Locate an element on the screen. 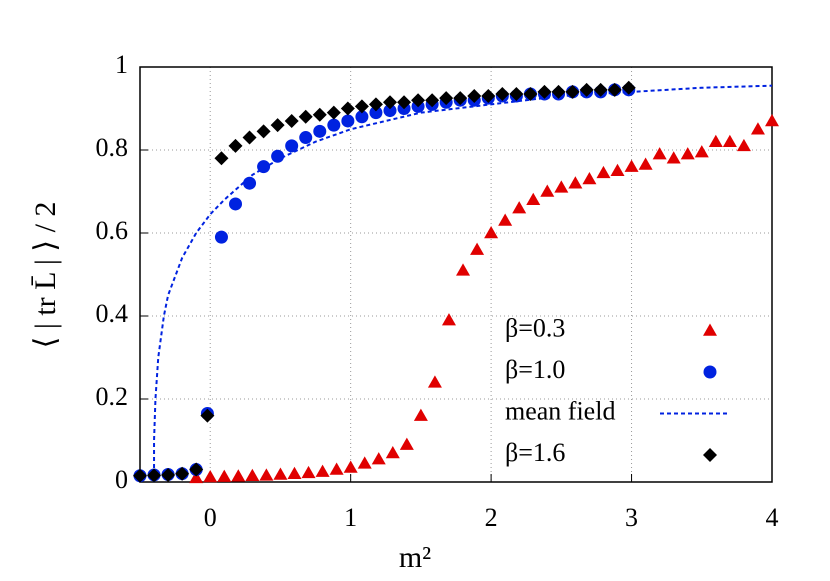 This screenshot has width=830, height=581. y-tick-label: 0 is located at coordinates (121, 479).